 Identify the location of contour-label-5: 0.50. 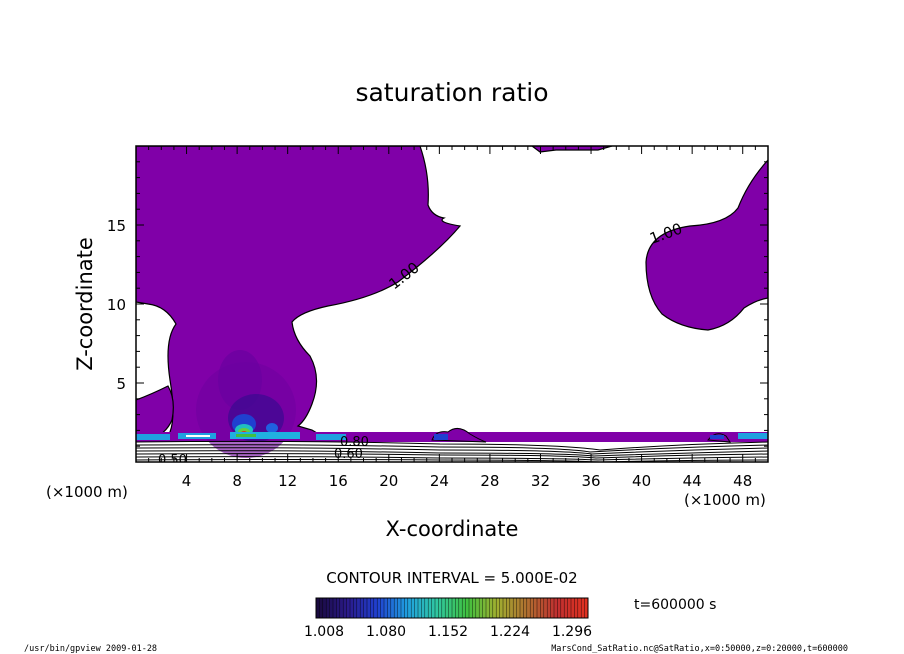
(172, 460).